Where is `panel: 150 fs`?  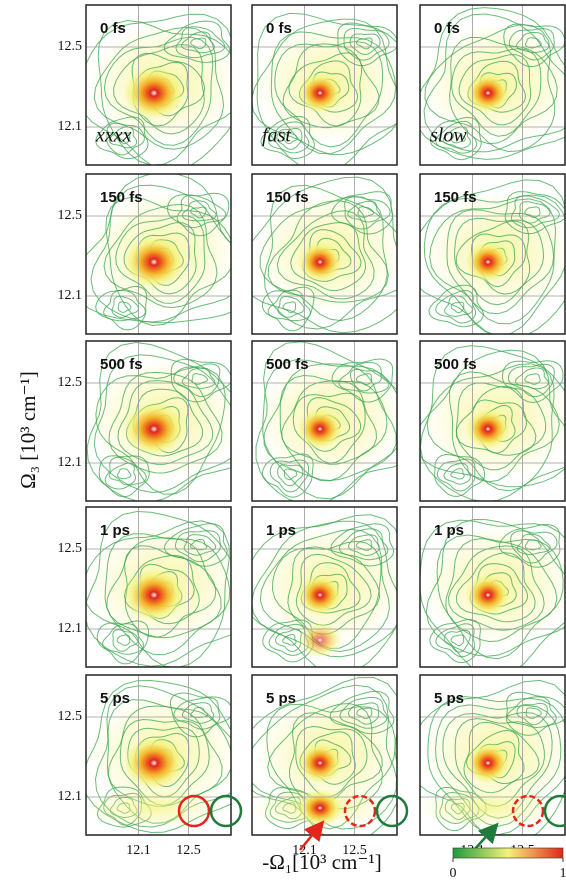 panel: 150 fs is located at coordinates (492, 254).